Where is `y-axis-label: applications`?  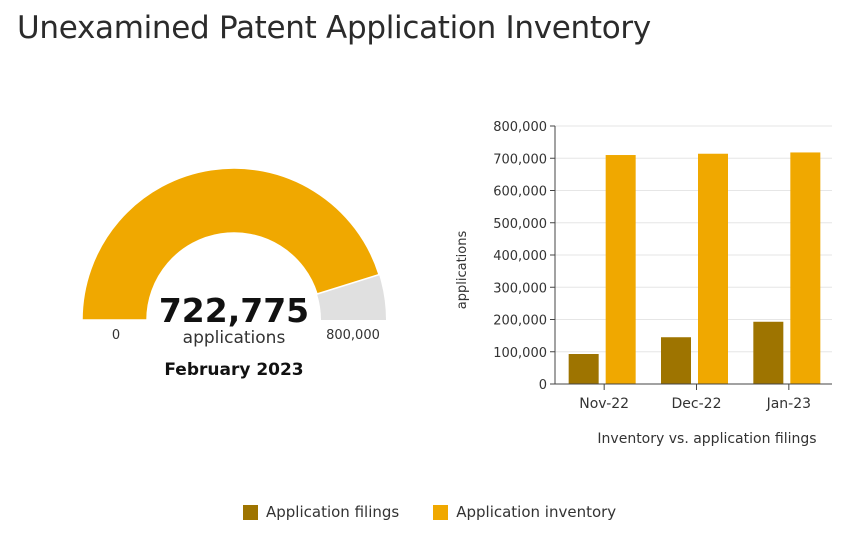 y-axis-label: applications is located at coordinates (462, 270).